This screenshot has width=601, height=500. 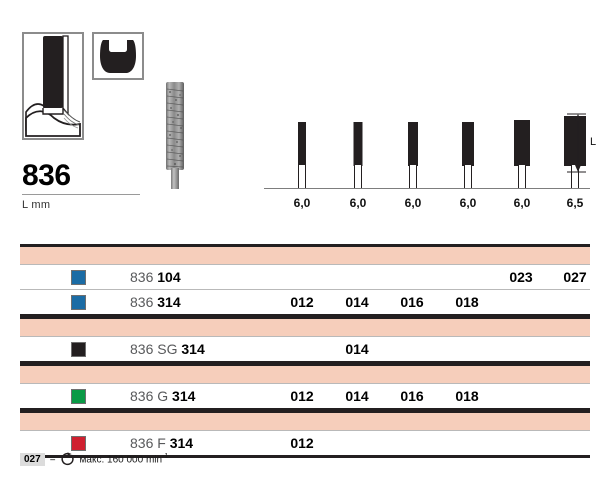 What do you see at coordinates (78, 396) in the screenshot?
I see `grit-green-swatch` at bounding box center [78, 396].